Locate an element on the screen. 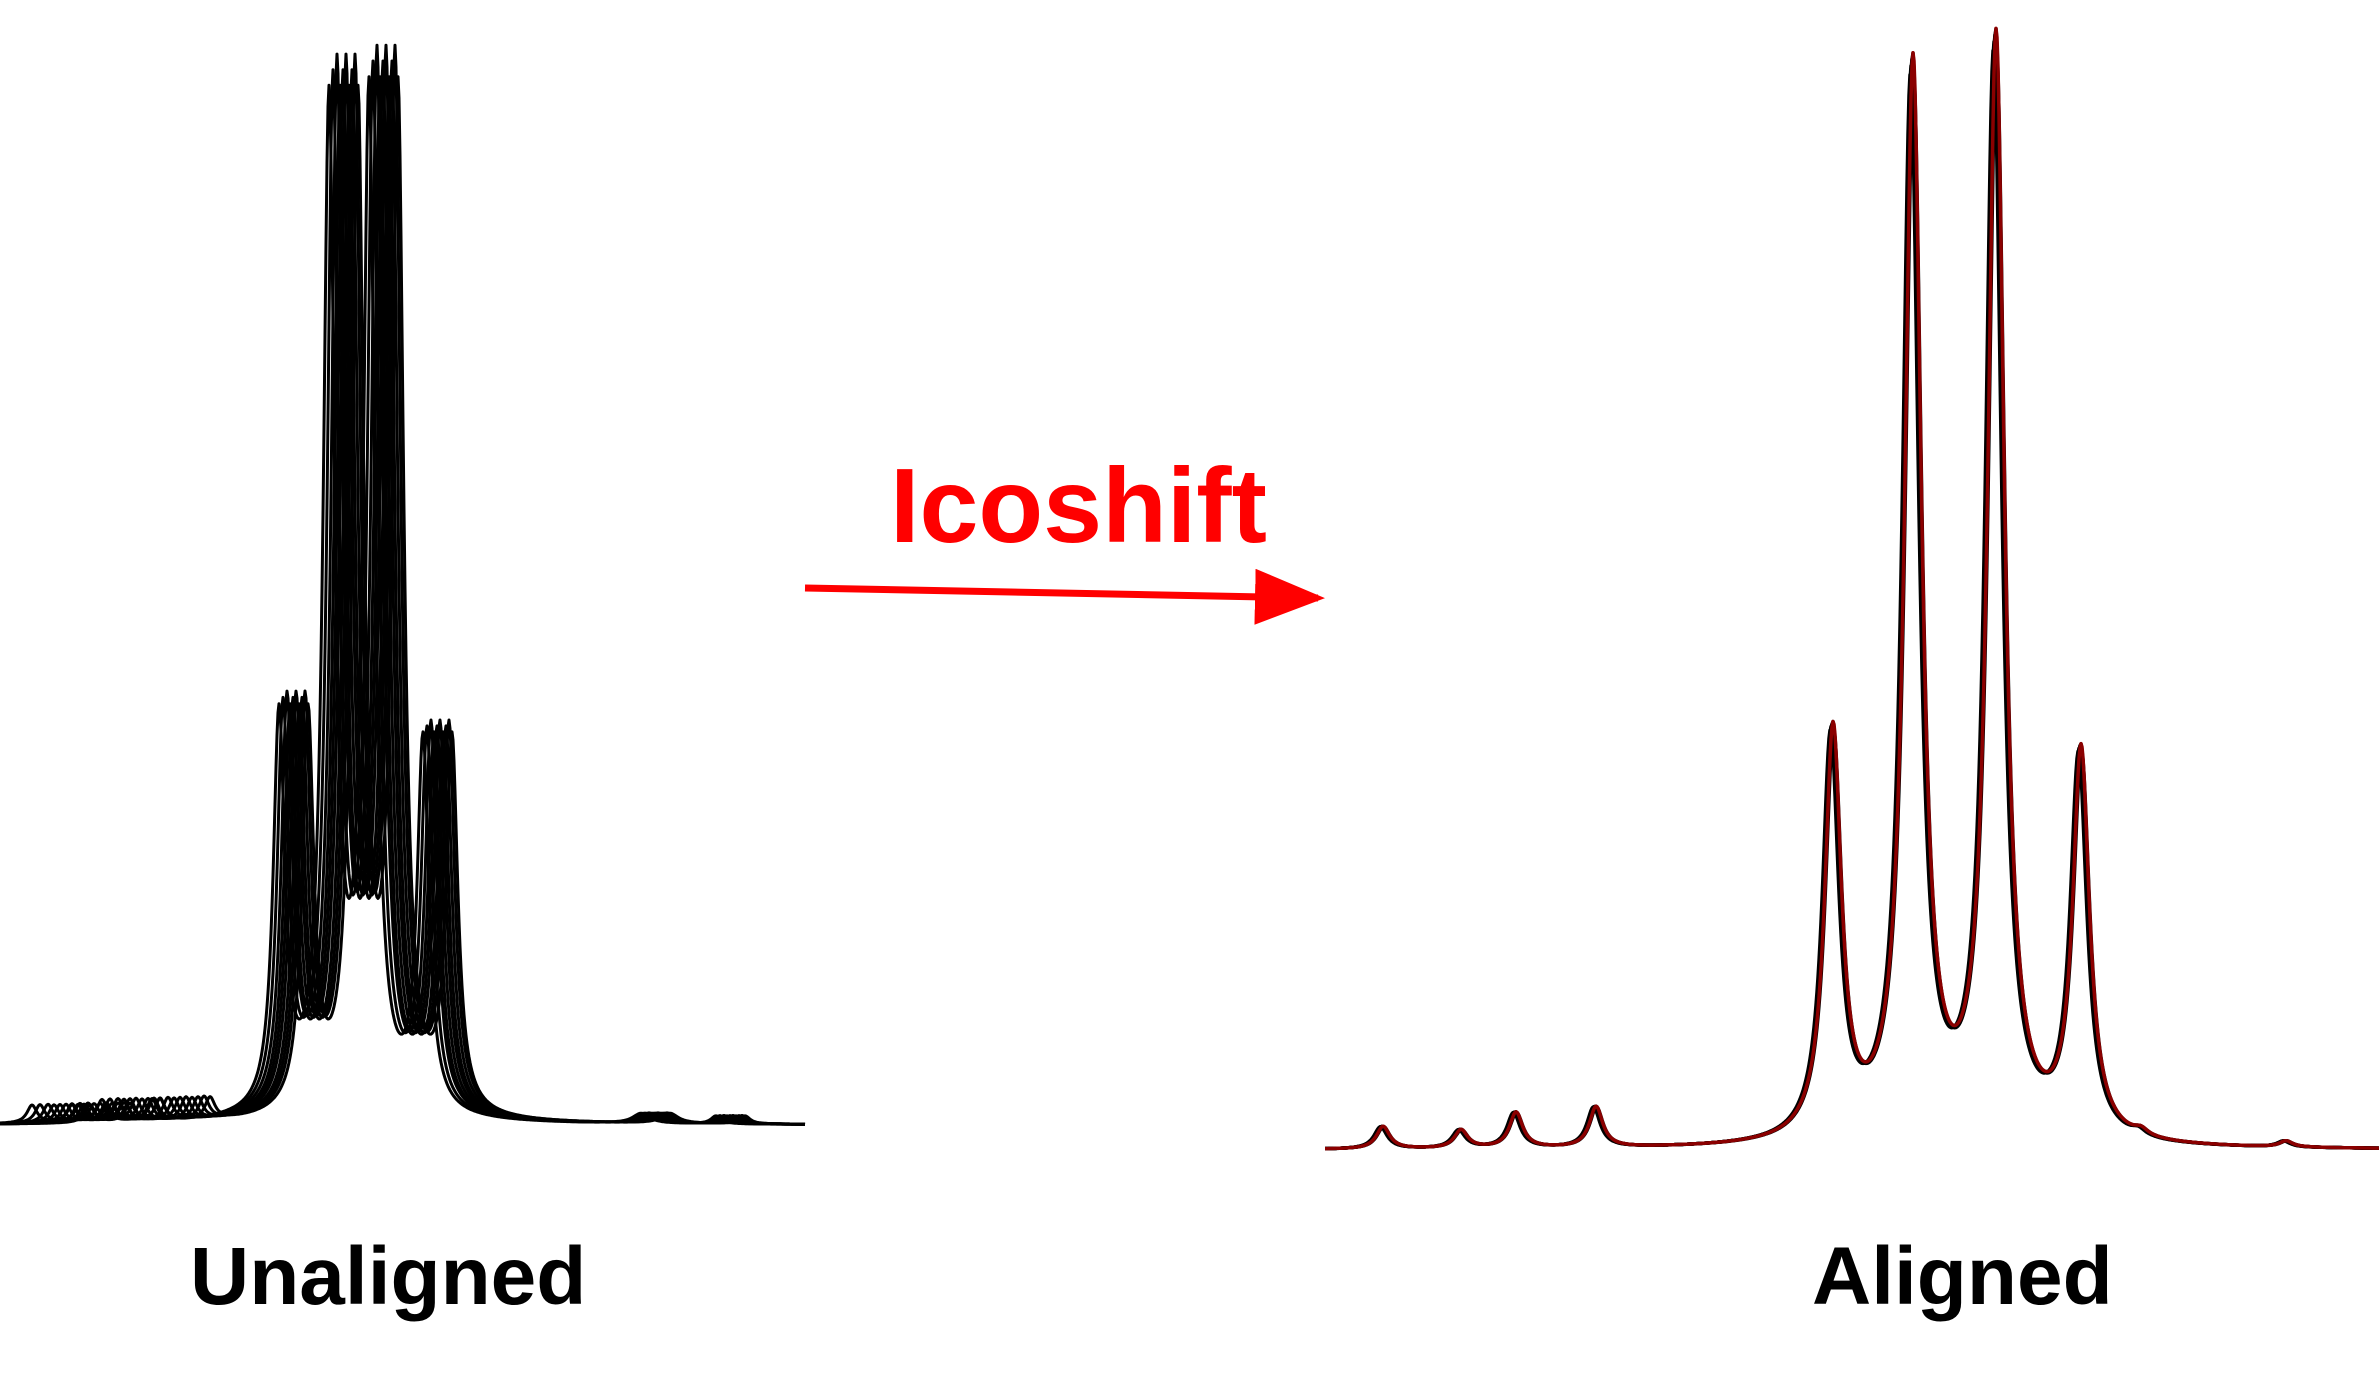  unaligned-label: Unaligned is located at coordinates (388, 1276).